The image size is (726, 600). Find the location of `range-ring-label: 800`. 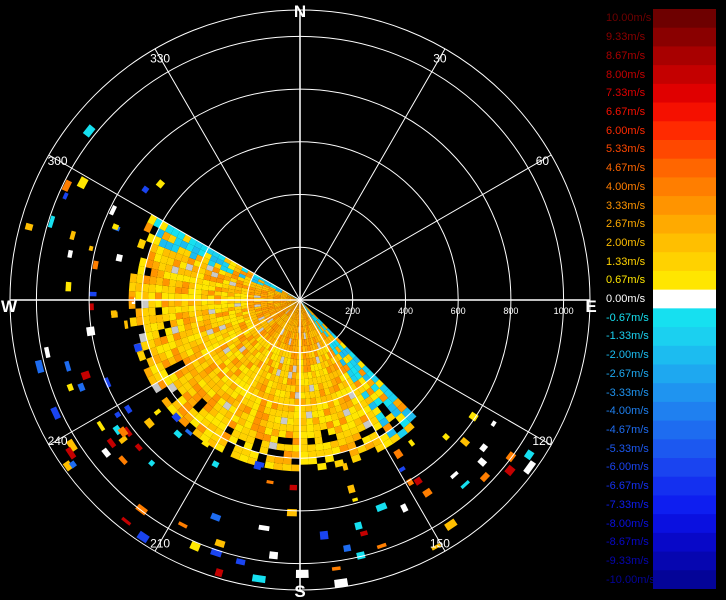

range-ring-label: 800 is located at coordinates (510, 311).